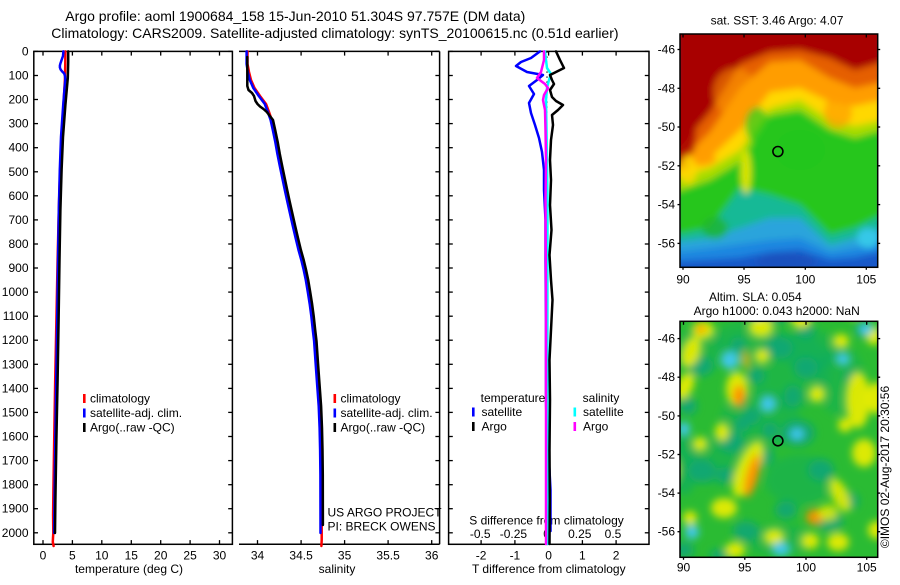 This screenshot has width=900, height=585. What do you see at coordinates (220, 556) in the screenshot?
I see `svg-text: 30` at bounding box center [220, 556].